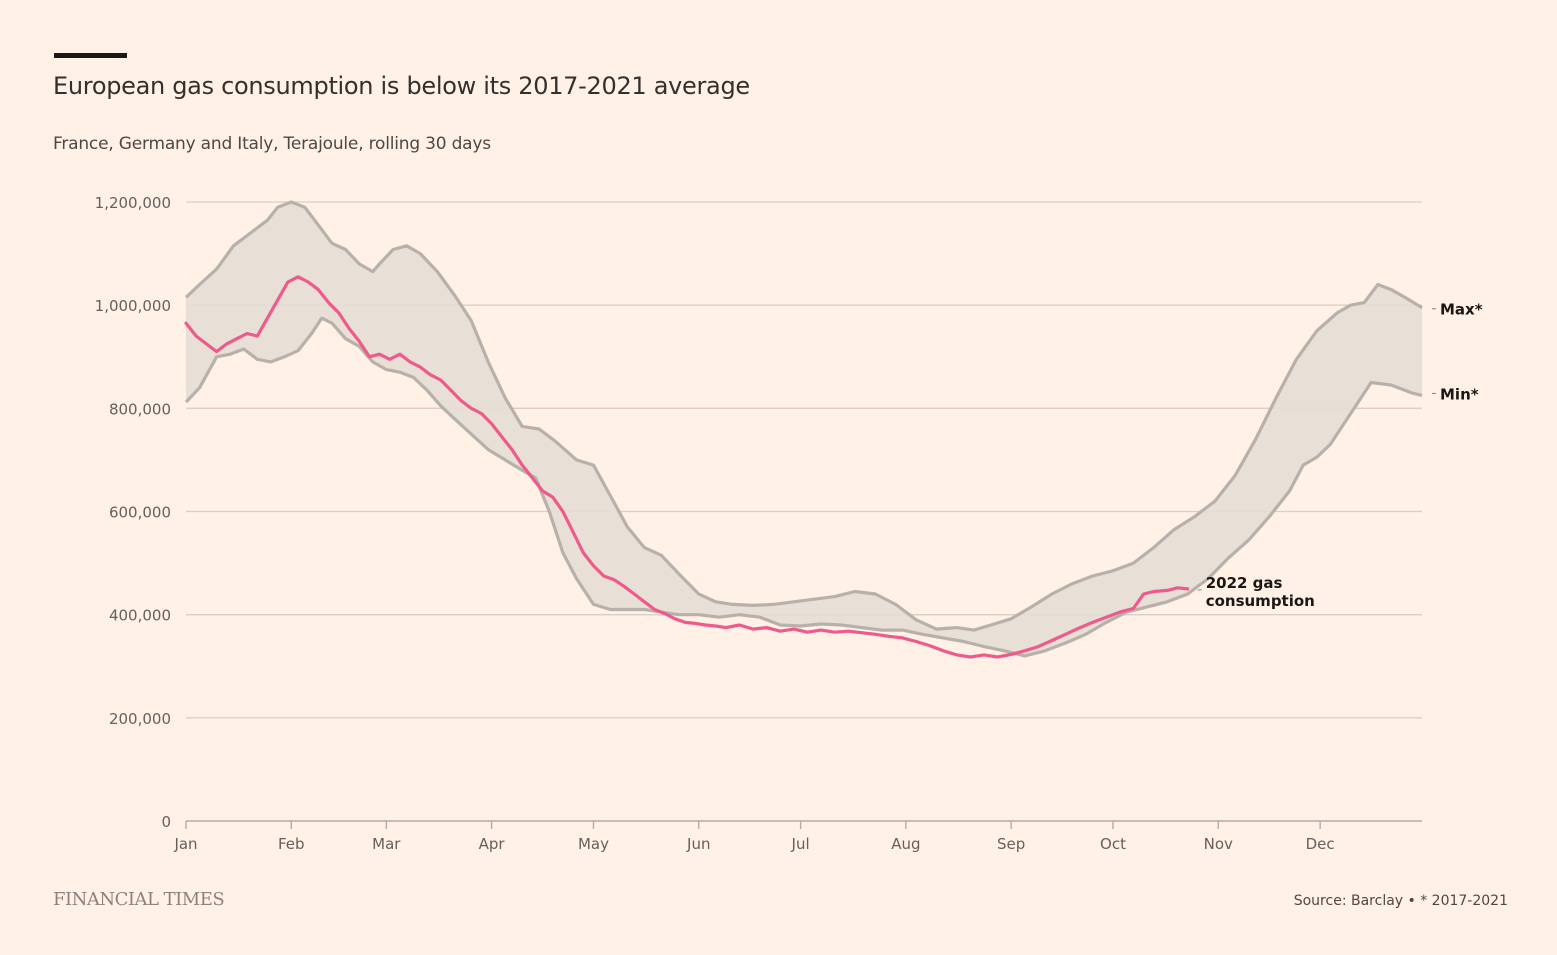 This screenshot has height=955, width=1557. Describe the element at coordinates (1461, 310) in the screenshot. I see `label-max: Max*` at that location.